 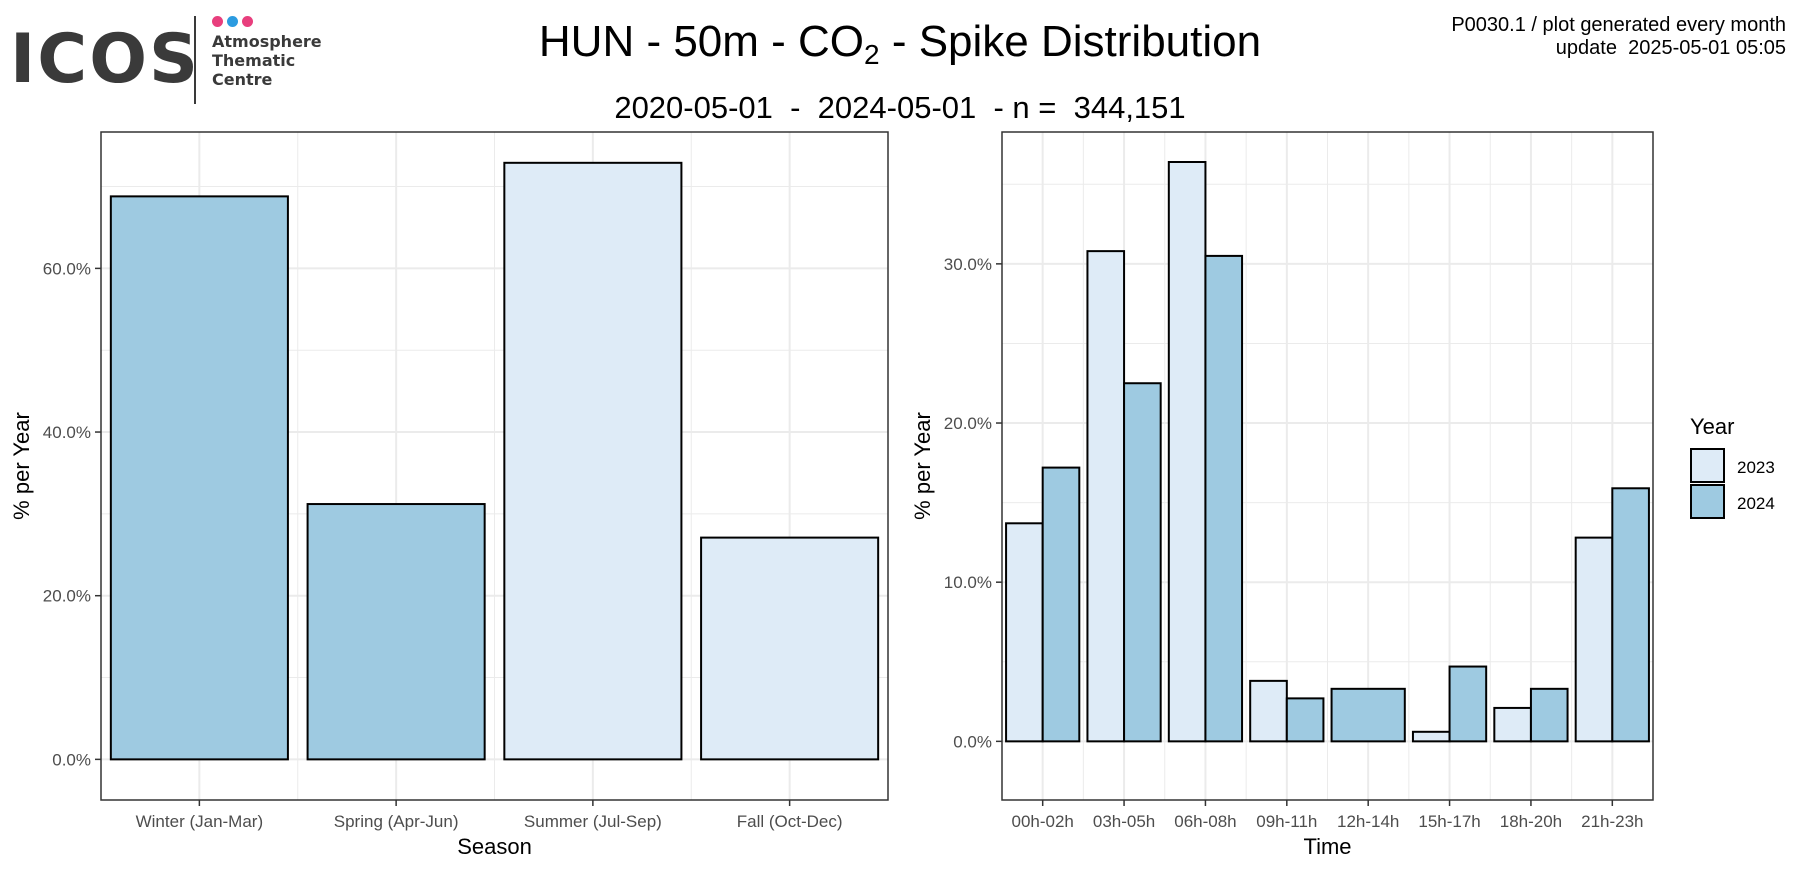 I want to click on y-tick-label: 30.0%, so click(x=968, y=264).